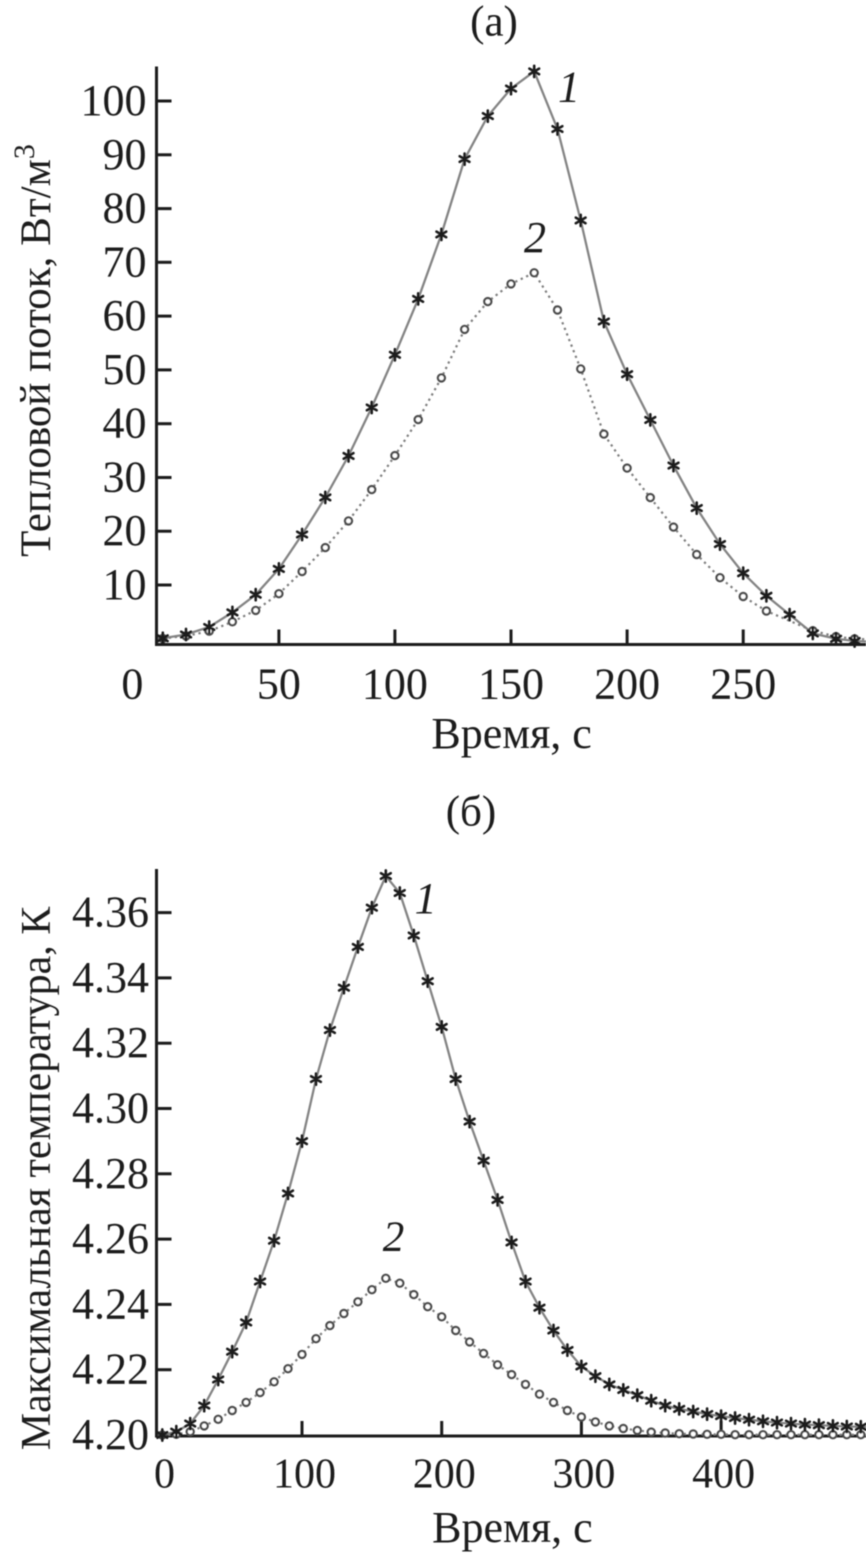  I want to click on svg-text: 4.28, so click(110, 1173).